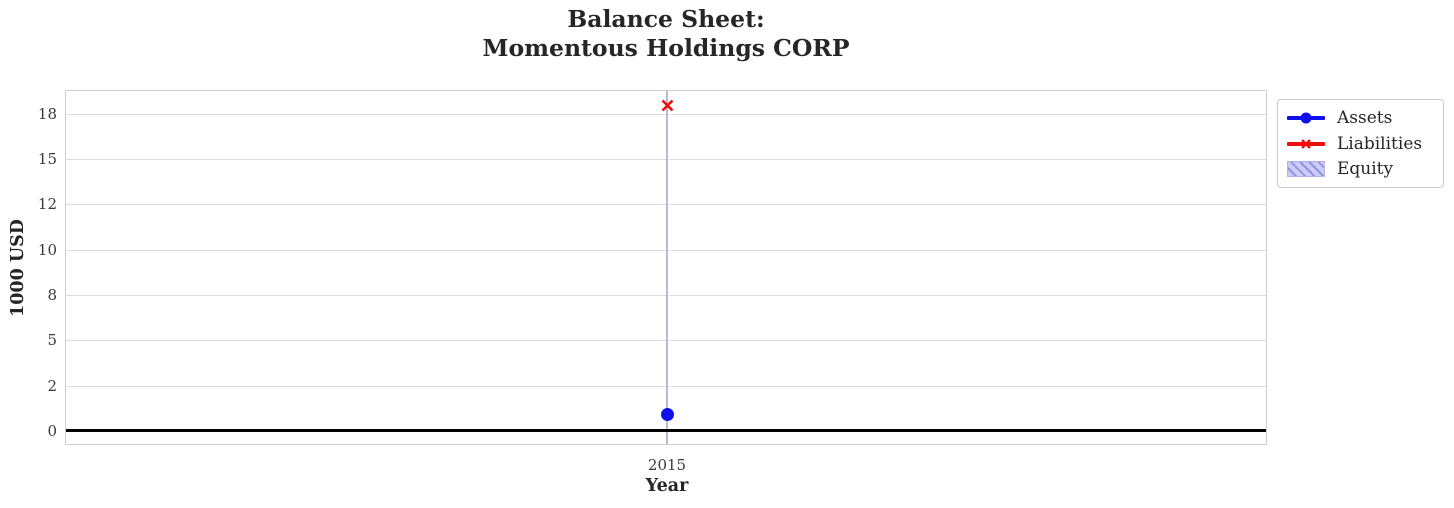 The height and width of the screenshot is (508, 1454). I want to click on y-tick-label: 18, so click(47, 114).